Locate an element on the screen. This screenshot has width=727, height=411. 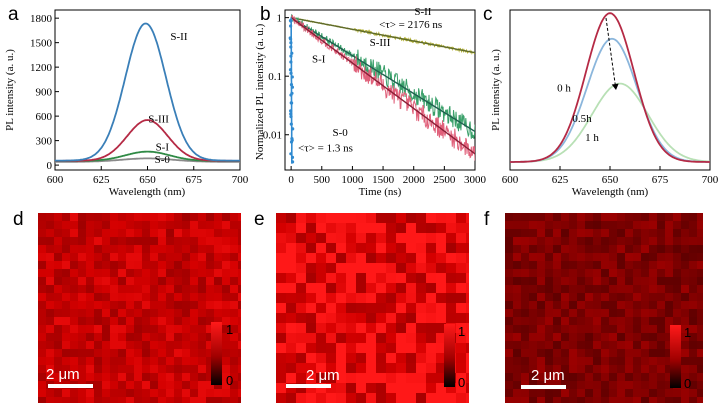
panel-e-colorbar-max: 1 is located at coordinates (461, 331).